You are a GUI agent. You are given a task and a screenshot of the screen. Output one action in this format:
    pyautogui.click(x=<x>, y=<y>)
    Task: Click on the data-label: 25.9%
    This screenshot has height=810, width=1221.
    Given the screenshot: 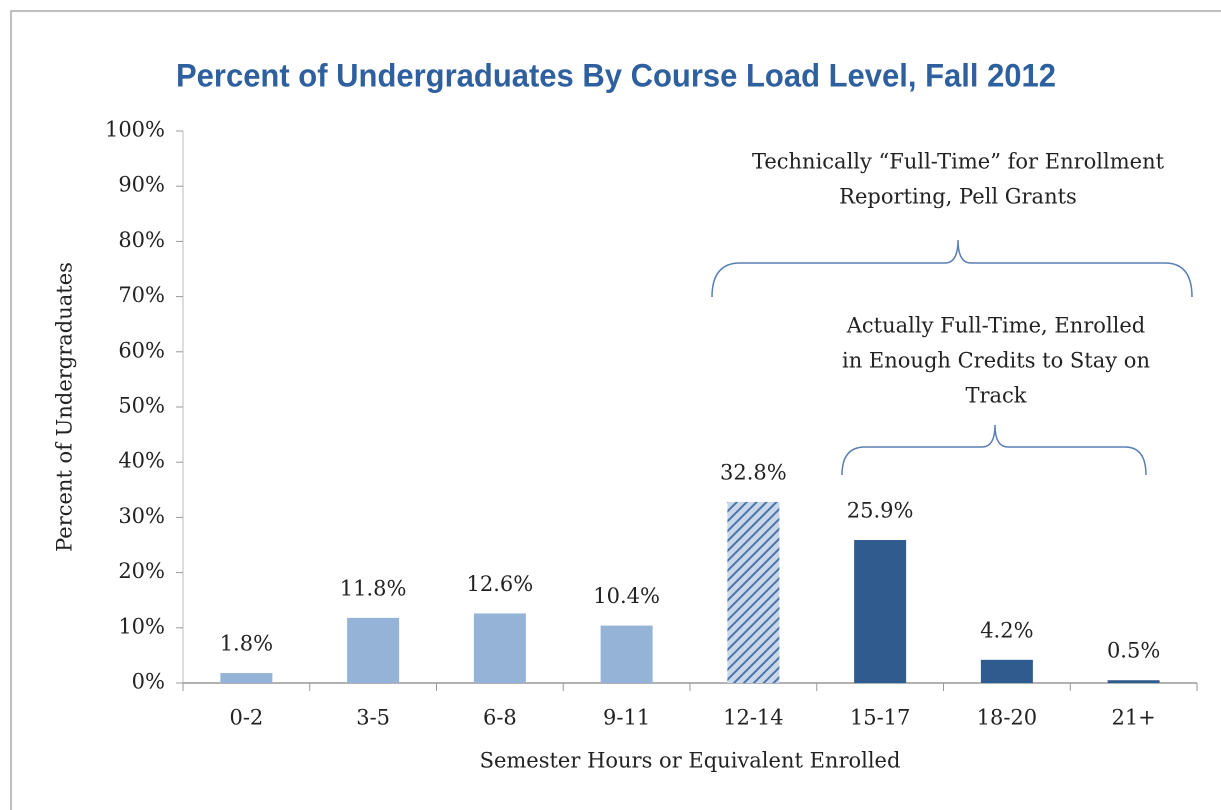 What is the action you would take?
    pyautogui.click(x=880, y=511)
    